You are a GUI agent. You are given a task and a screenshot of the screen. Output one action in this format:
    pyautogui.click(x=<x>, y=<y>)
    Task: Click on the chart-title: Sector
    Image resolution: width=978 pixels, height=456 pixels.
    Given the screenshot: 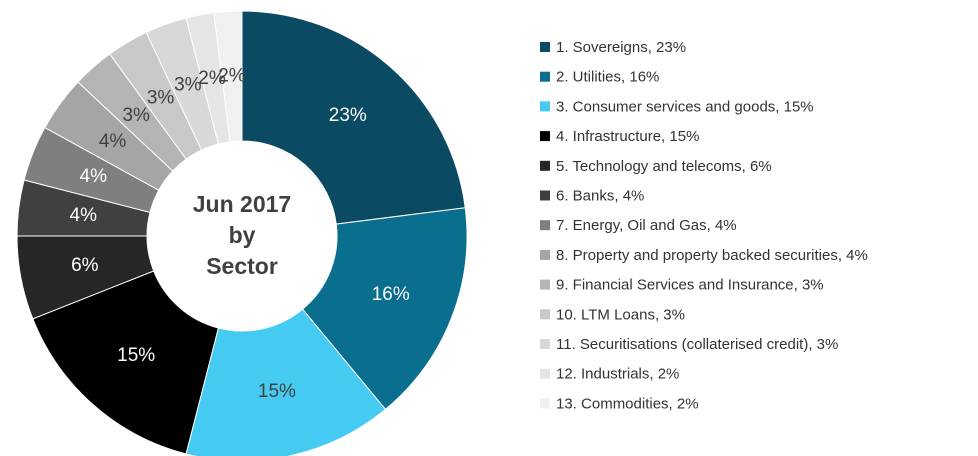 What is the action you would take?
    pyautogui.click(x=242, y=266)
    